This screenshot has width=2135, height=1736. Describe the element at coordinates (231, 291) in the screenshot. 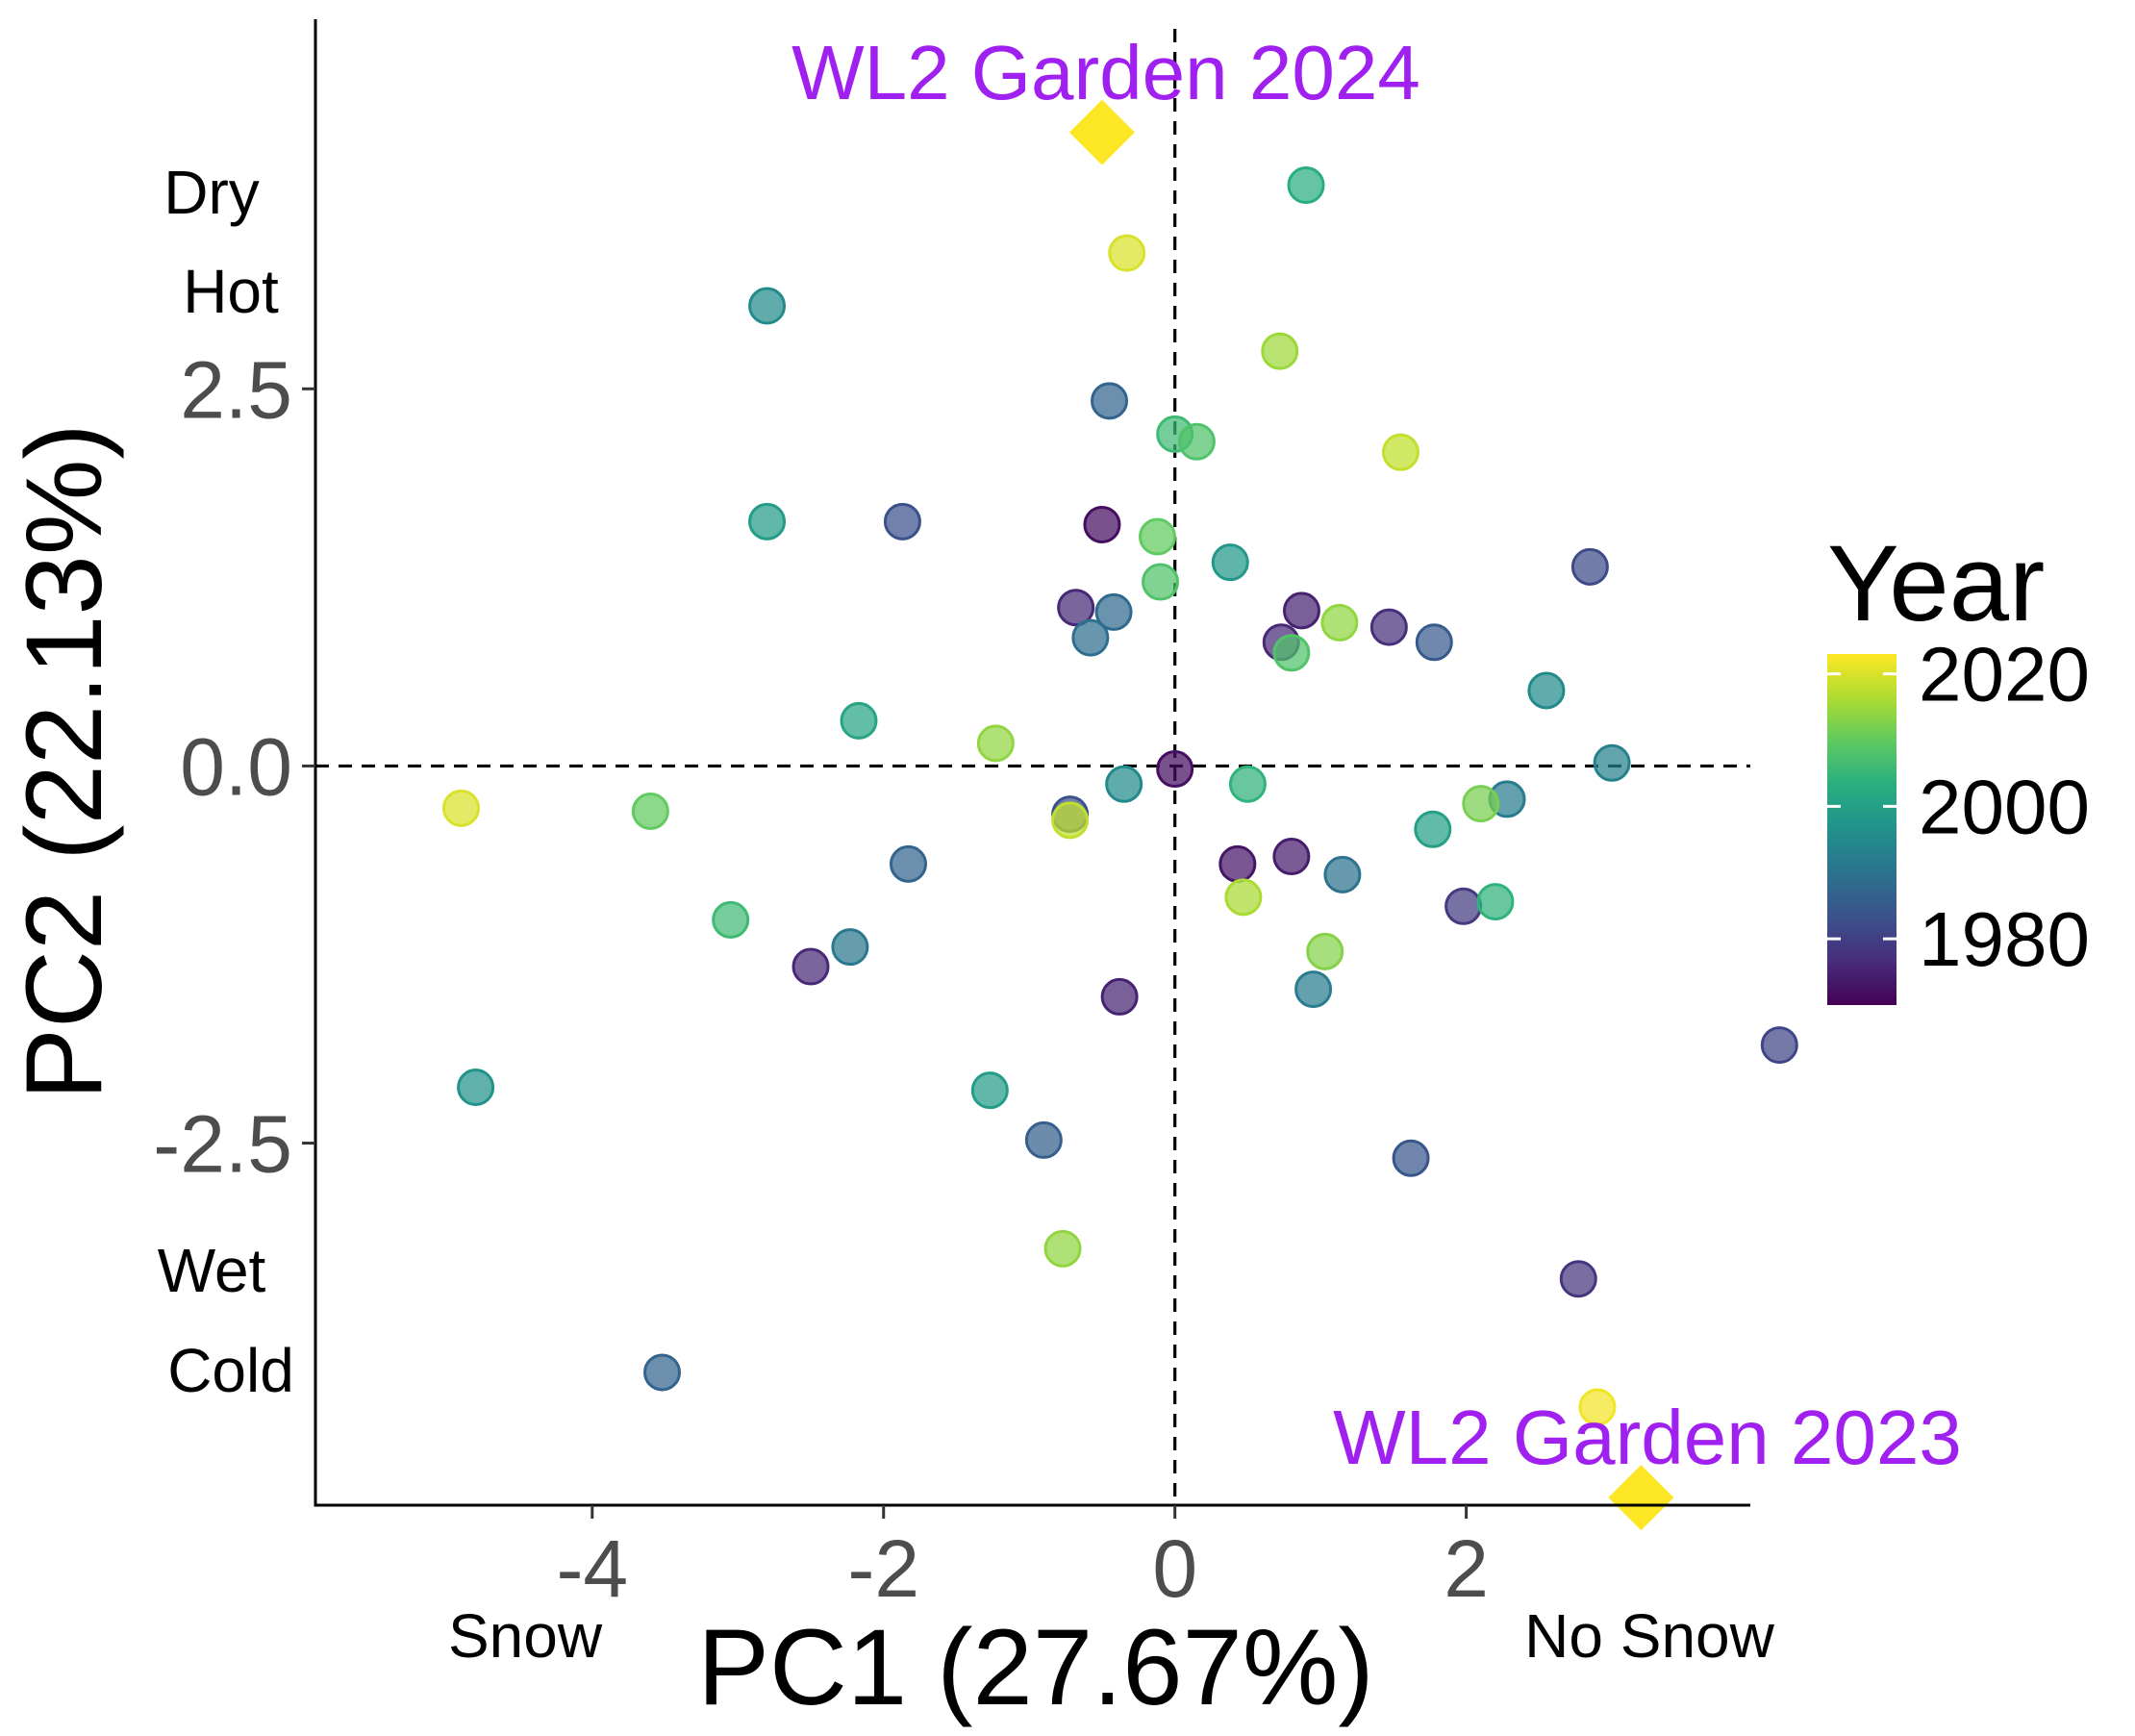

I see `hot-label: Hot` at that location.